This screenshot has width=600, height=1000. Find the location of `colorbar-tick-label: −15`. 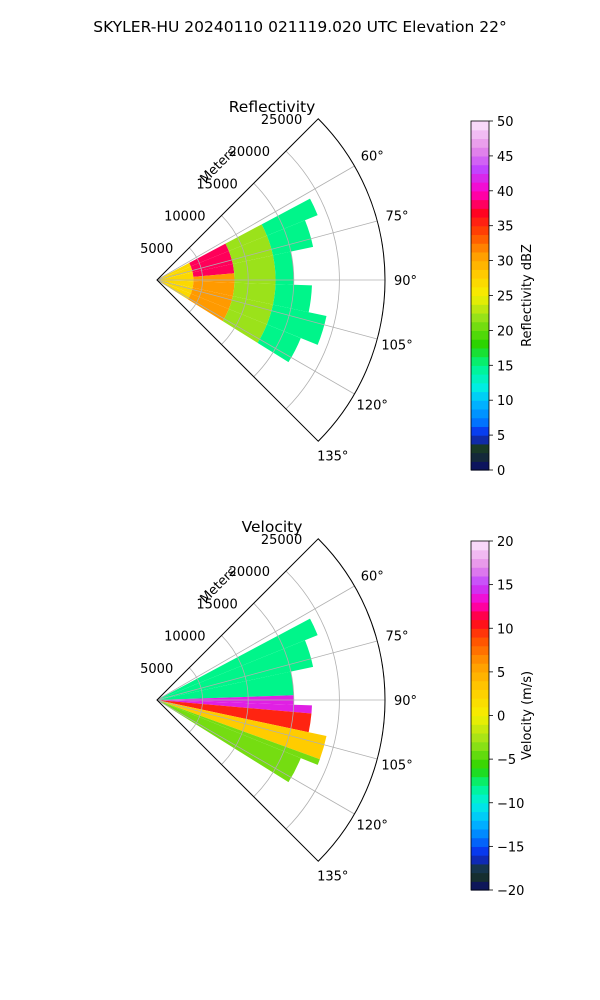

colorbar-tick-label: −15 is located at coordinates (510, 847).